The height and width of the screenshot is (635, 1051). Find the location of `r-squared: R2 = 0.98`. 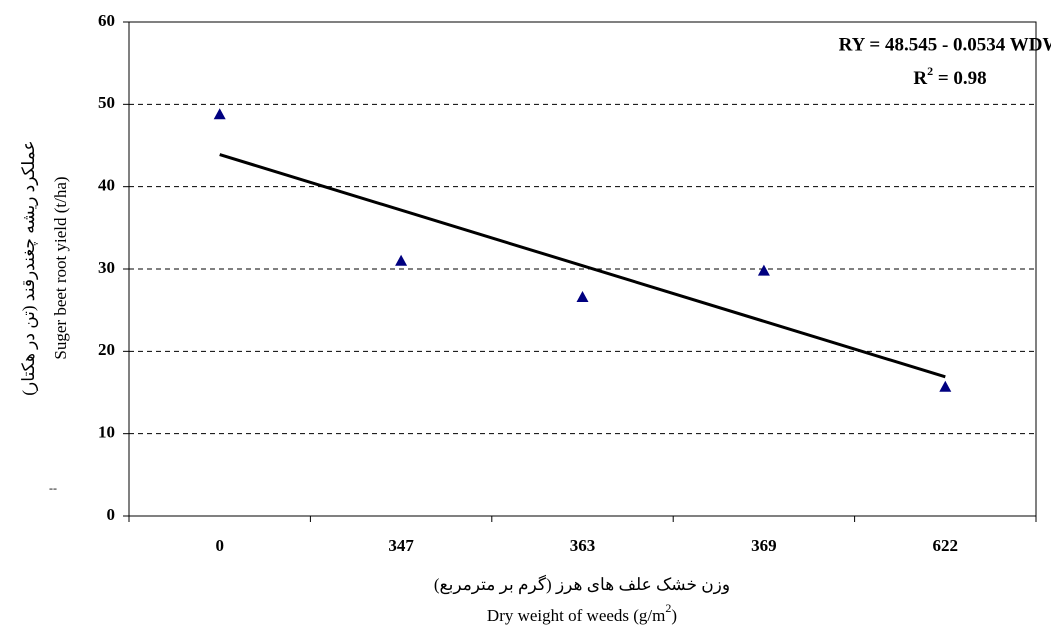

r-squared: R2 = 0.98 is located at coordinates (949, 77).